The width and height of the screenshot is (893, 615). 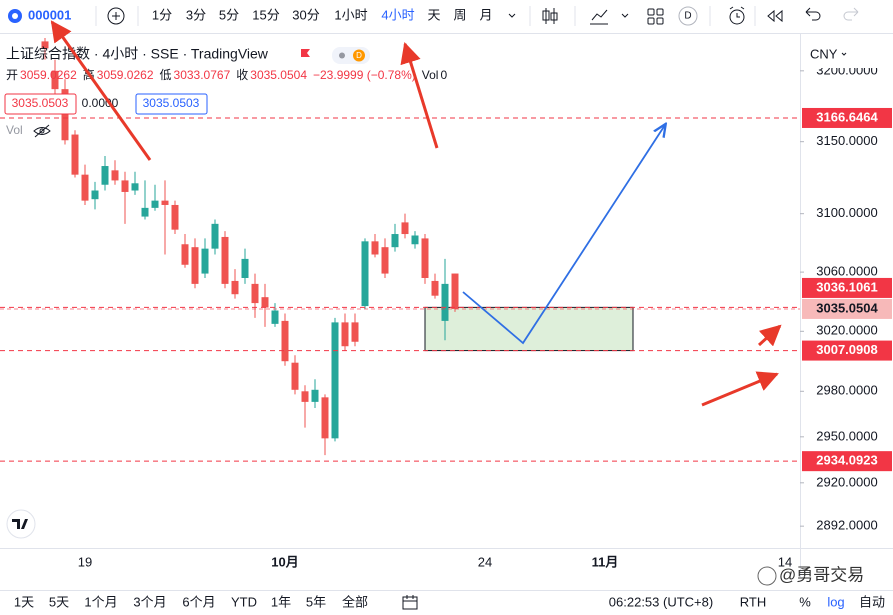 I want to click on range-button: 5天, so click(x=59, y=601).